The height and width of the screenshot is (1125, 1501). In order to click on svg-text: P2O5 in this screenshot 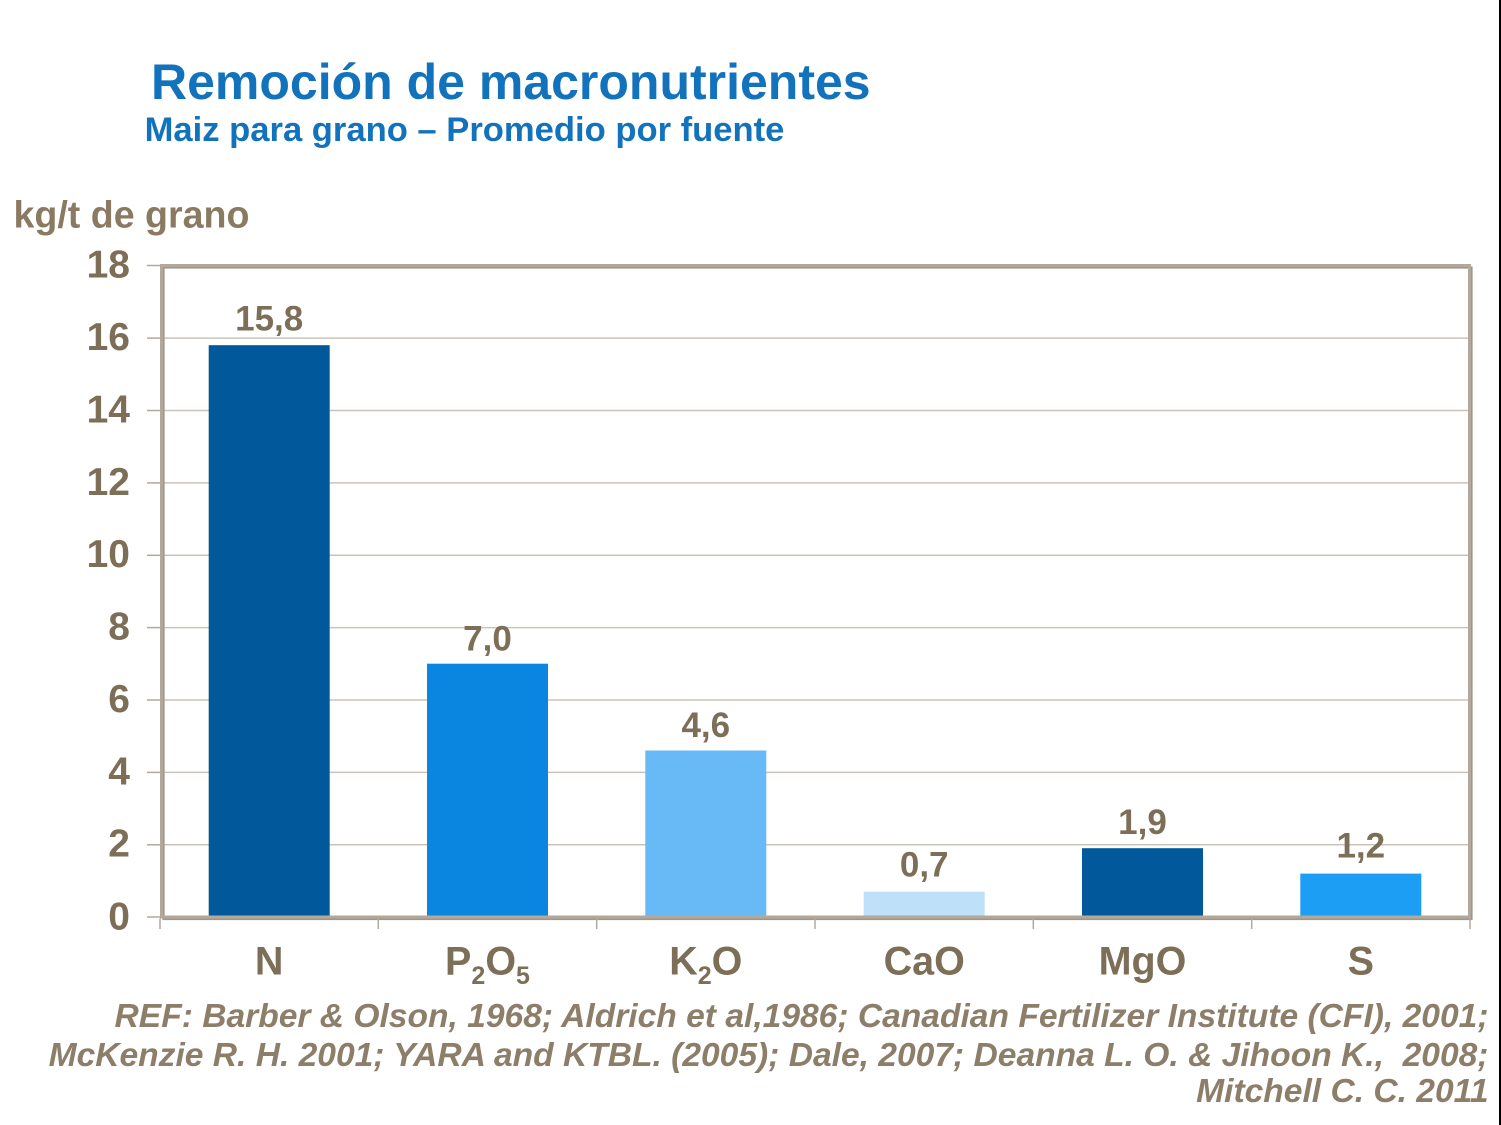, I will do `click(487, 965)`.